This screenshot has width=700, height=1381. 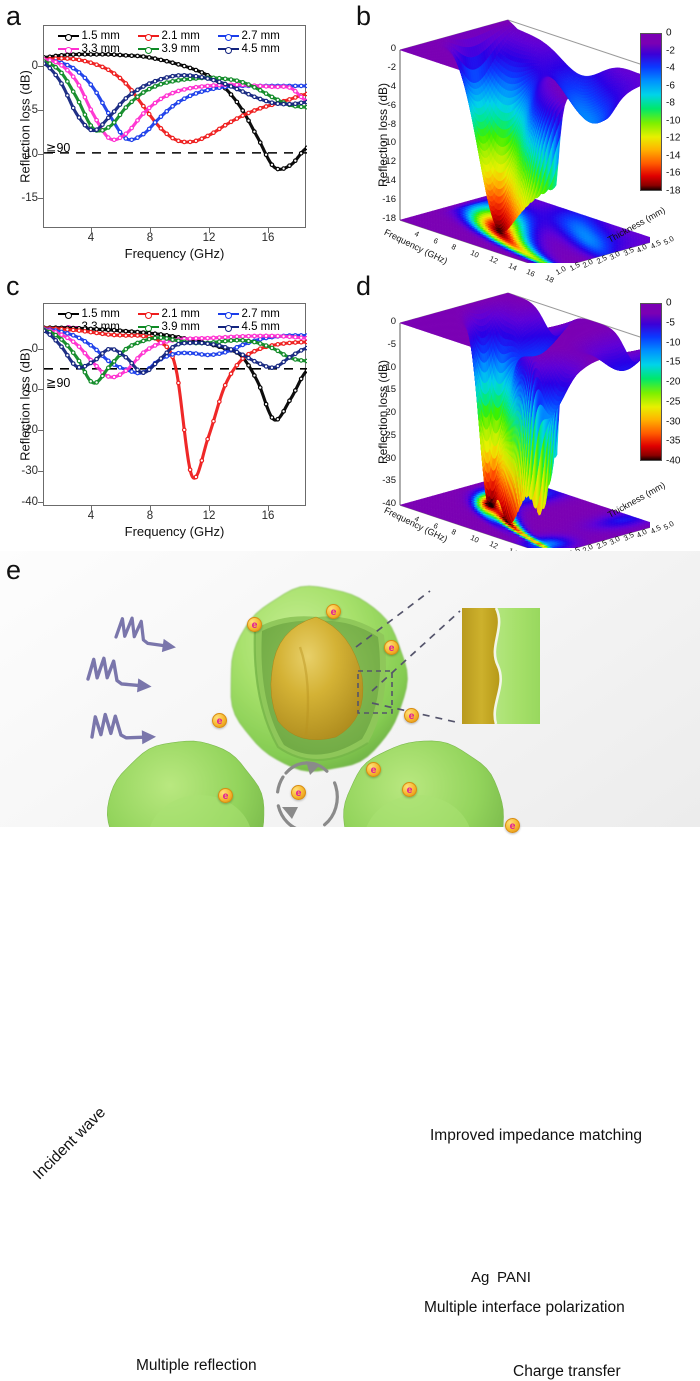 What do you see at coordinates (673, 155) in the screenshot?
I see `colorbar-tick-label: -14` at bounding box center [673, 155].